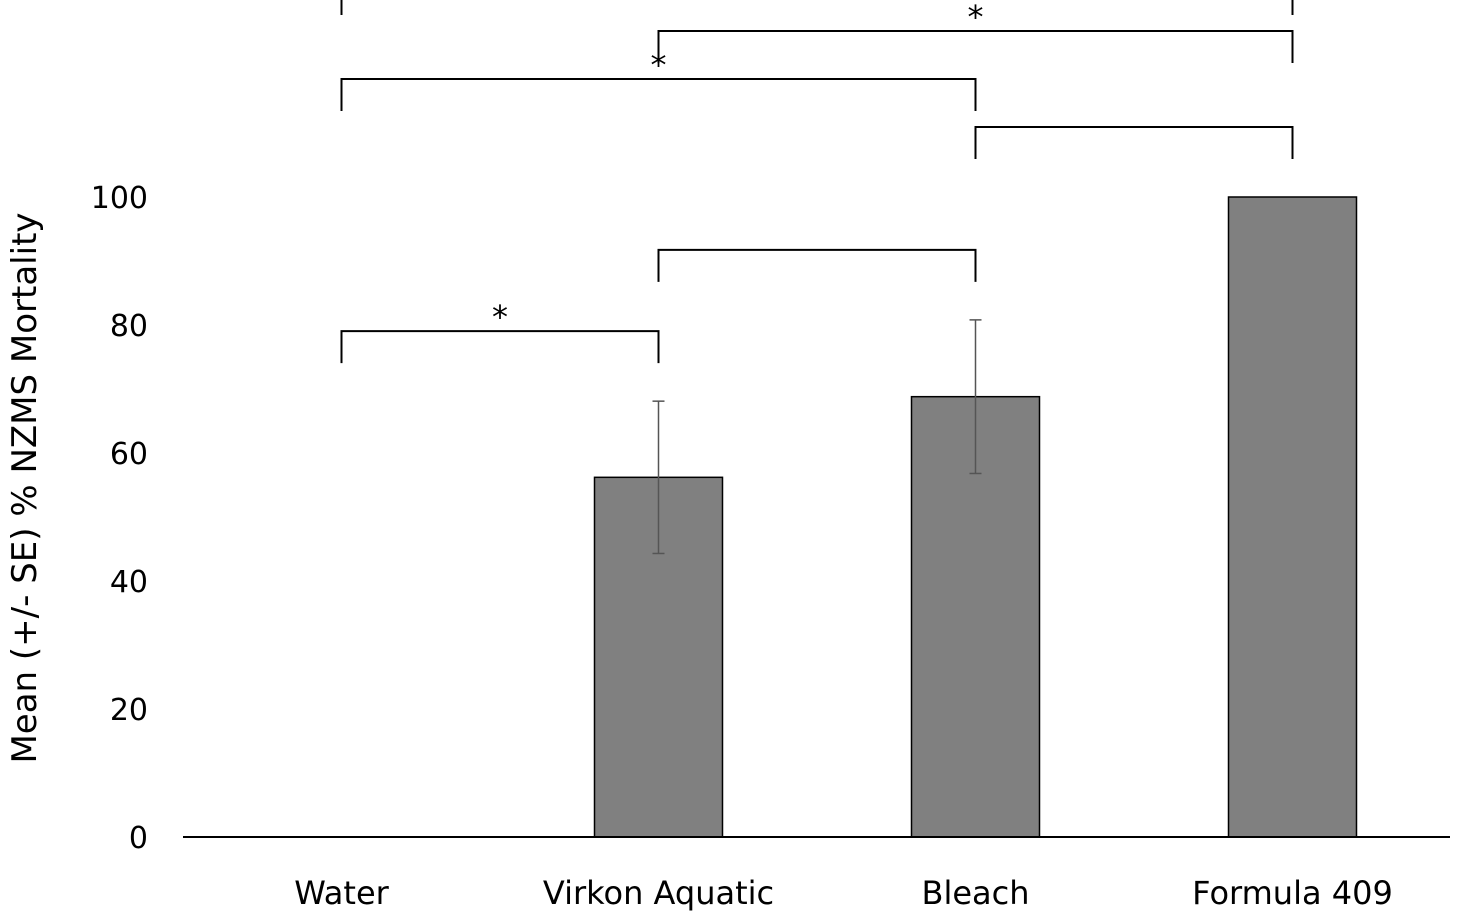 The image size is (1458, 922). I want to click on y-tick-label: 0, so click(138, 838).